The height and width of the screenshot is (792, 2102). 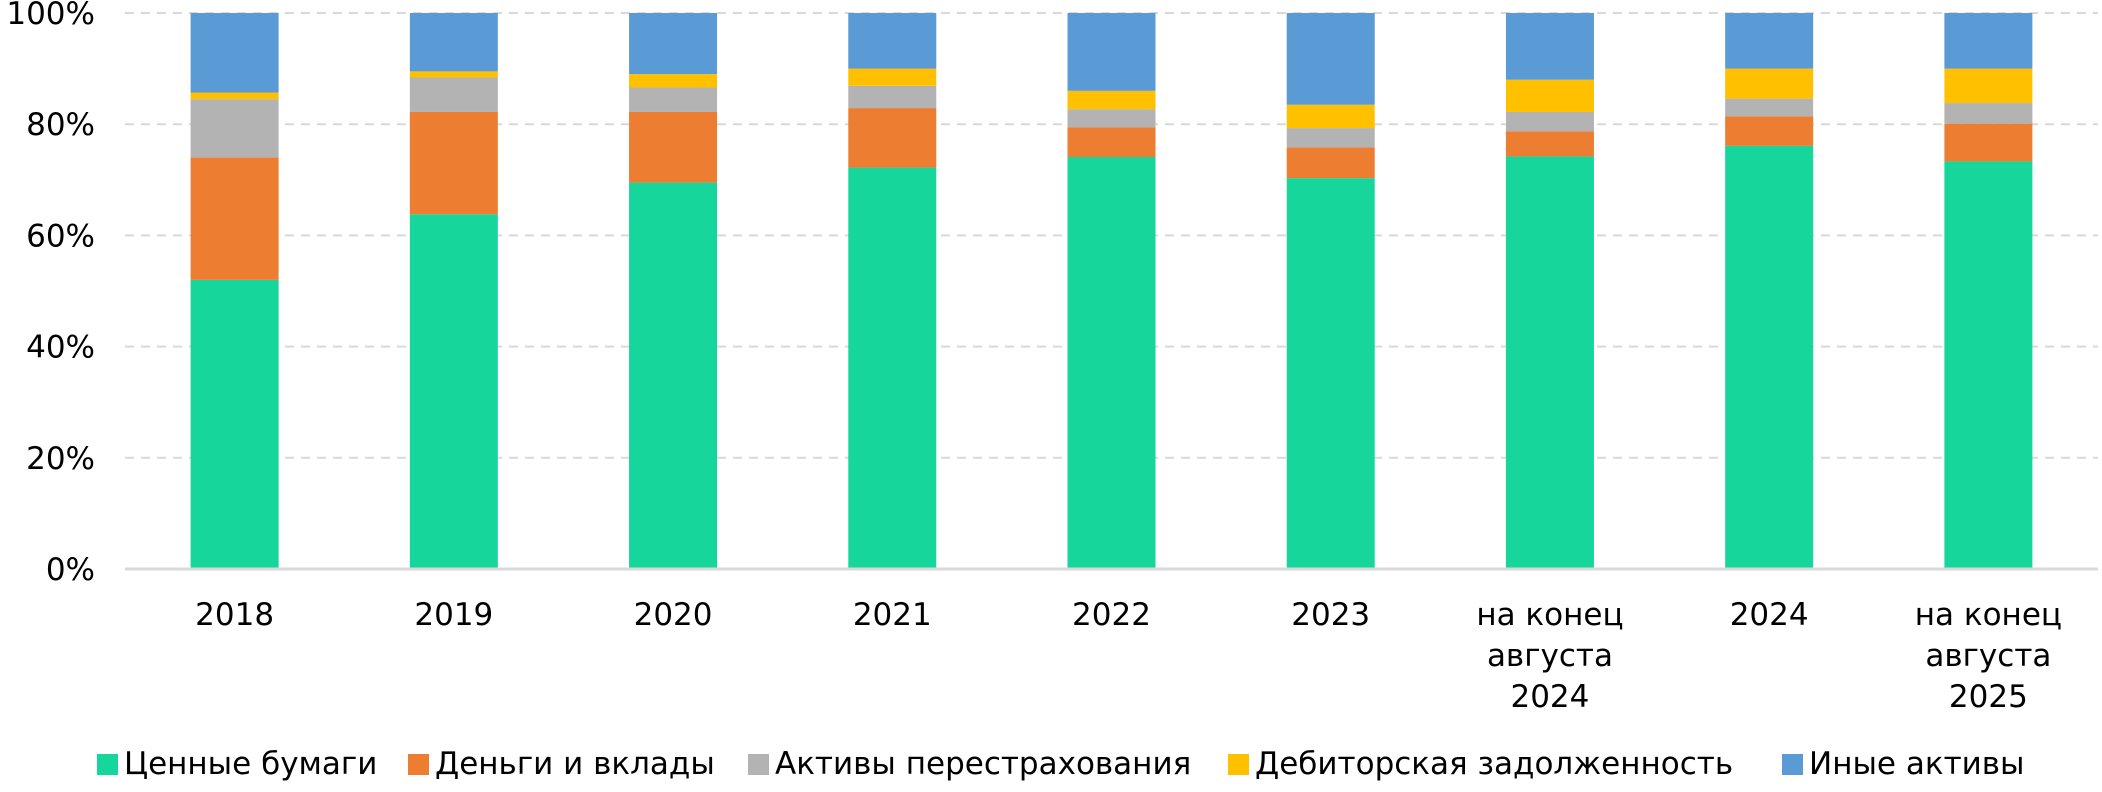 What do you see at coordinates (1988, 697) in the screenshot?
I see `x-tick-label-line: 2025` at bounding box center [1988, 697].